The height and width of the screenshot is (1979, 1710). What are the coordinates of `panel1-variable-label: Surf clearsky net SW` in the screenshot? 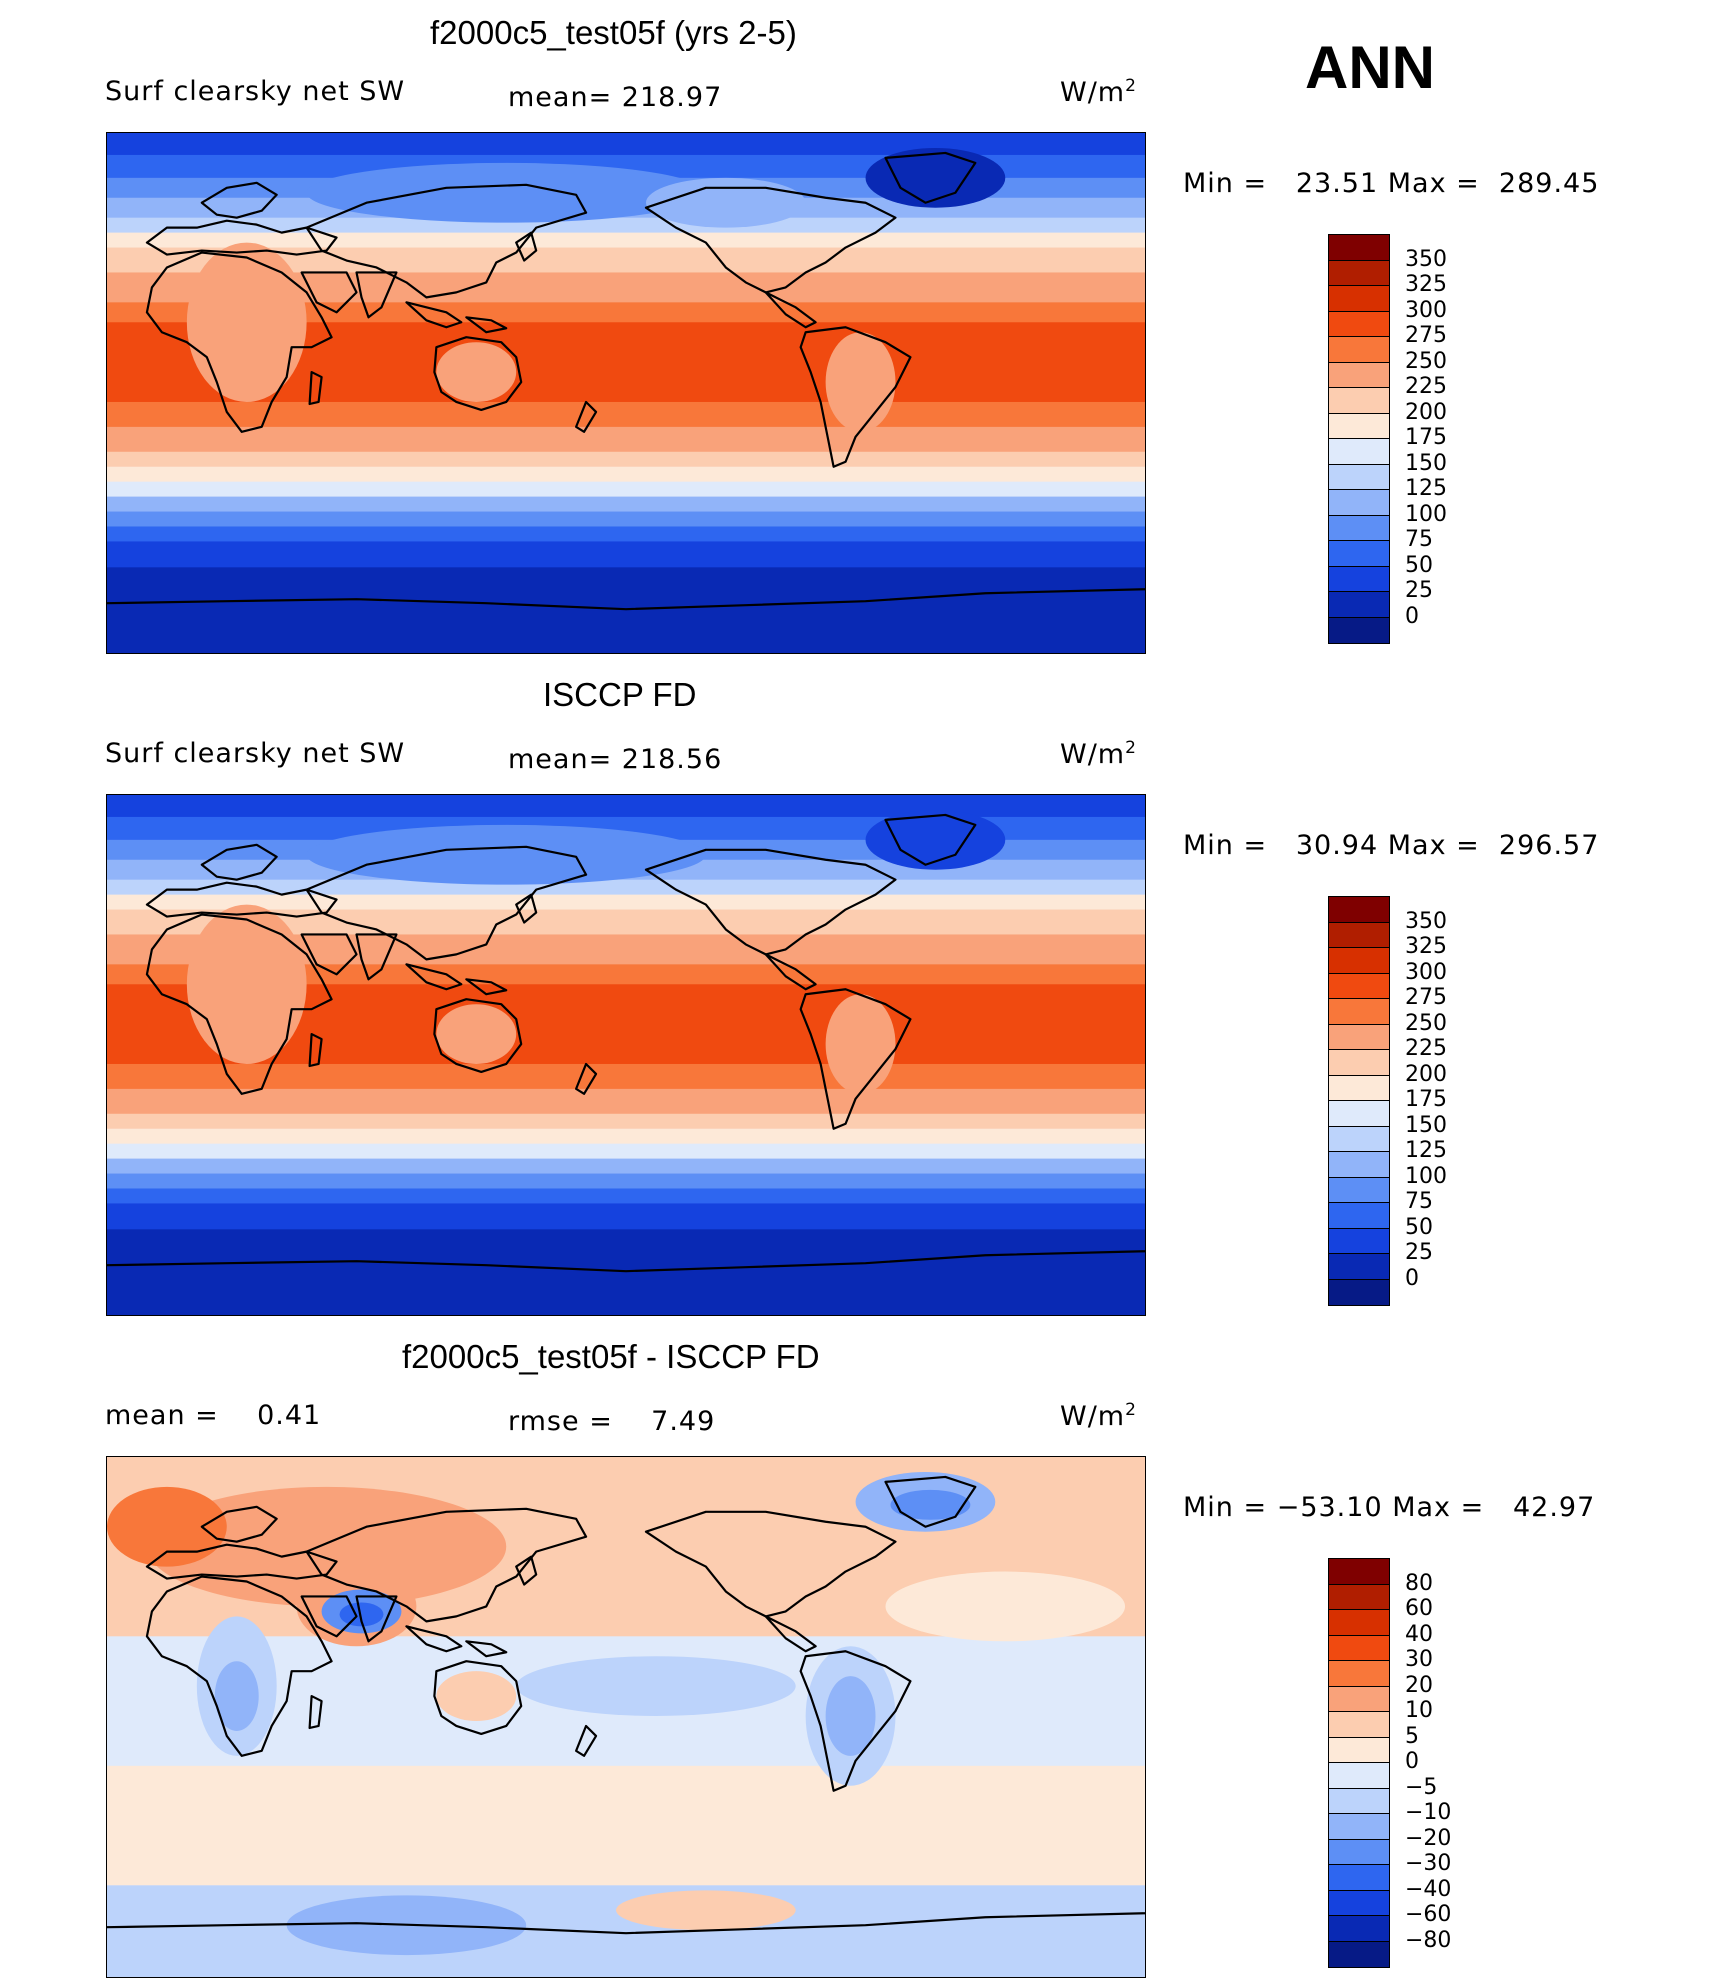 It's located at (255, 91).